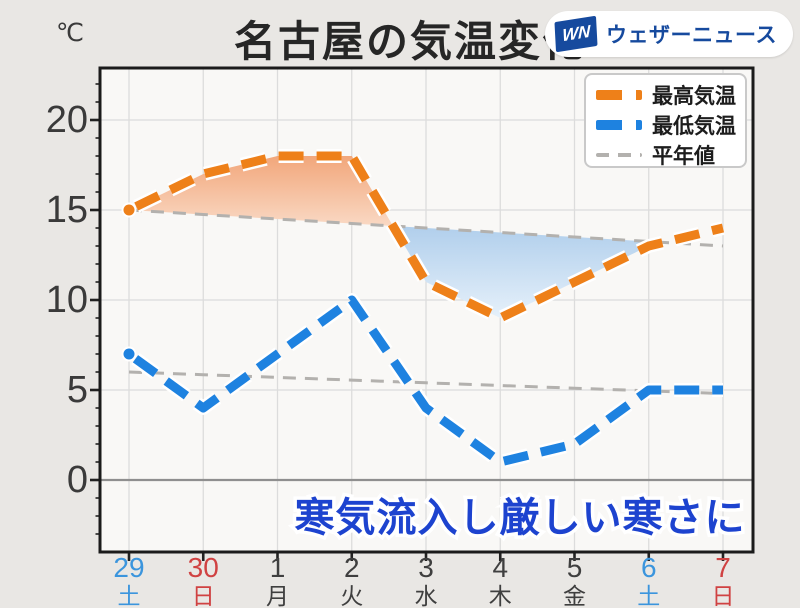  What do you see at coordinates (77, 390) in the screenshot?
I see `y-tick-label: 5` at bounding box center [77, 390].